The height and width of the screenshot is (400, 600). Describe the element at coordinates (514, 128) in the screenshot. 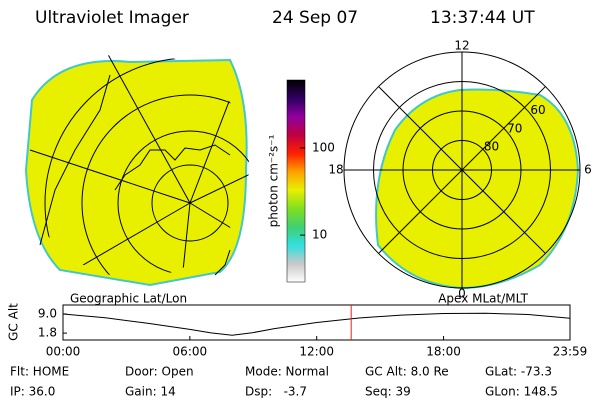

I see `ring-label: 70` at that location.